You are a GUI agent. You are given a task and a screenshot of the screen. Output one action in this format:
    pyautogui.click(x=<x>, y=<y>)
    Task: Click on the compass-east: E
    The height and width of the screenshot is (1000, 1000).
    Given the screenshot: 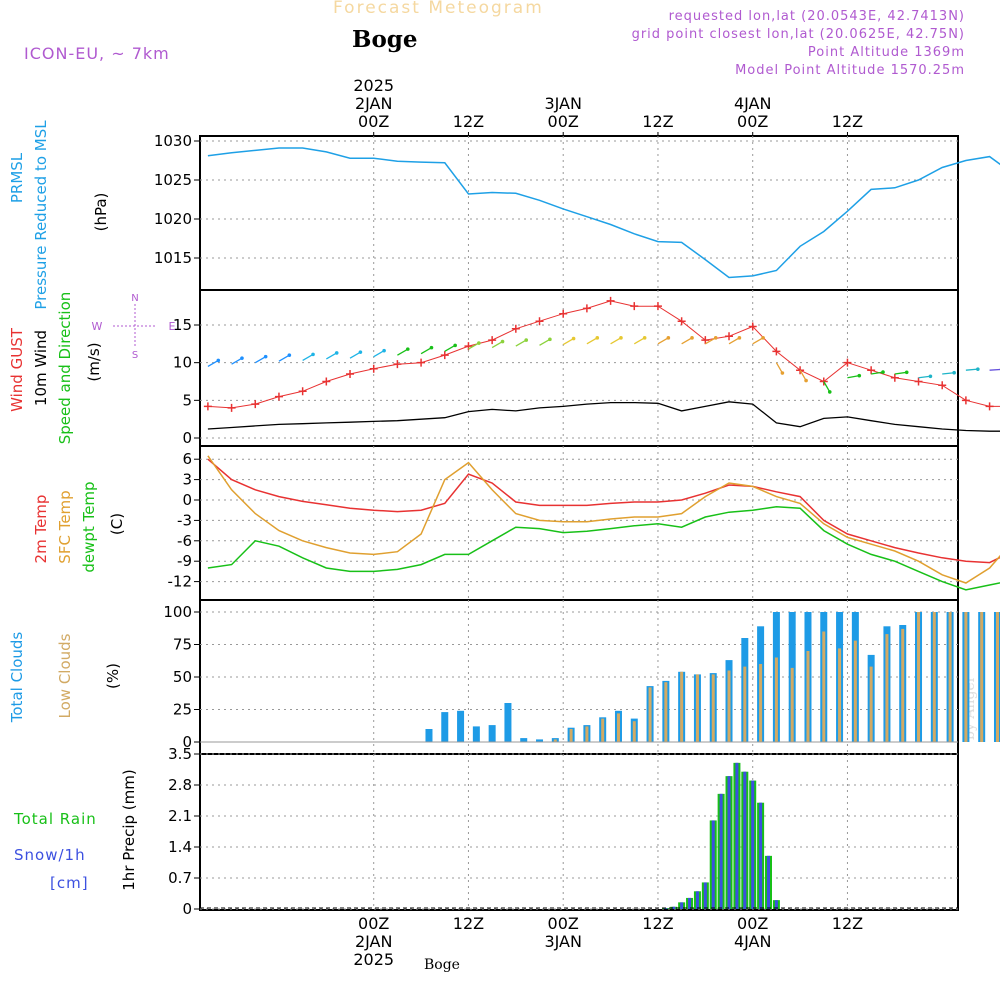 What is the action you would take?
    pyautogui.click(x=172, y=326)
    